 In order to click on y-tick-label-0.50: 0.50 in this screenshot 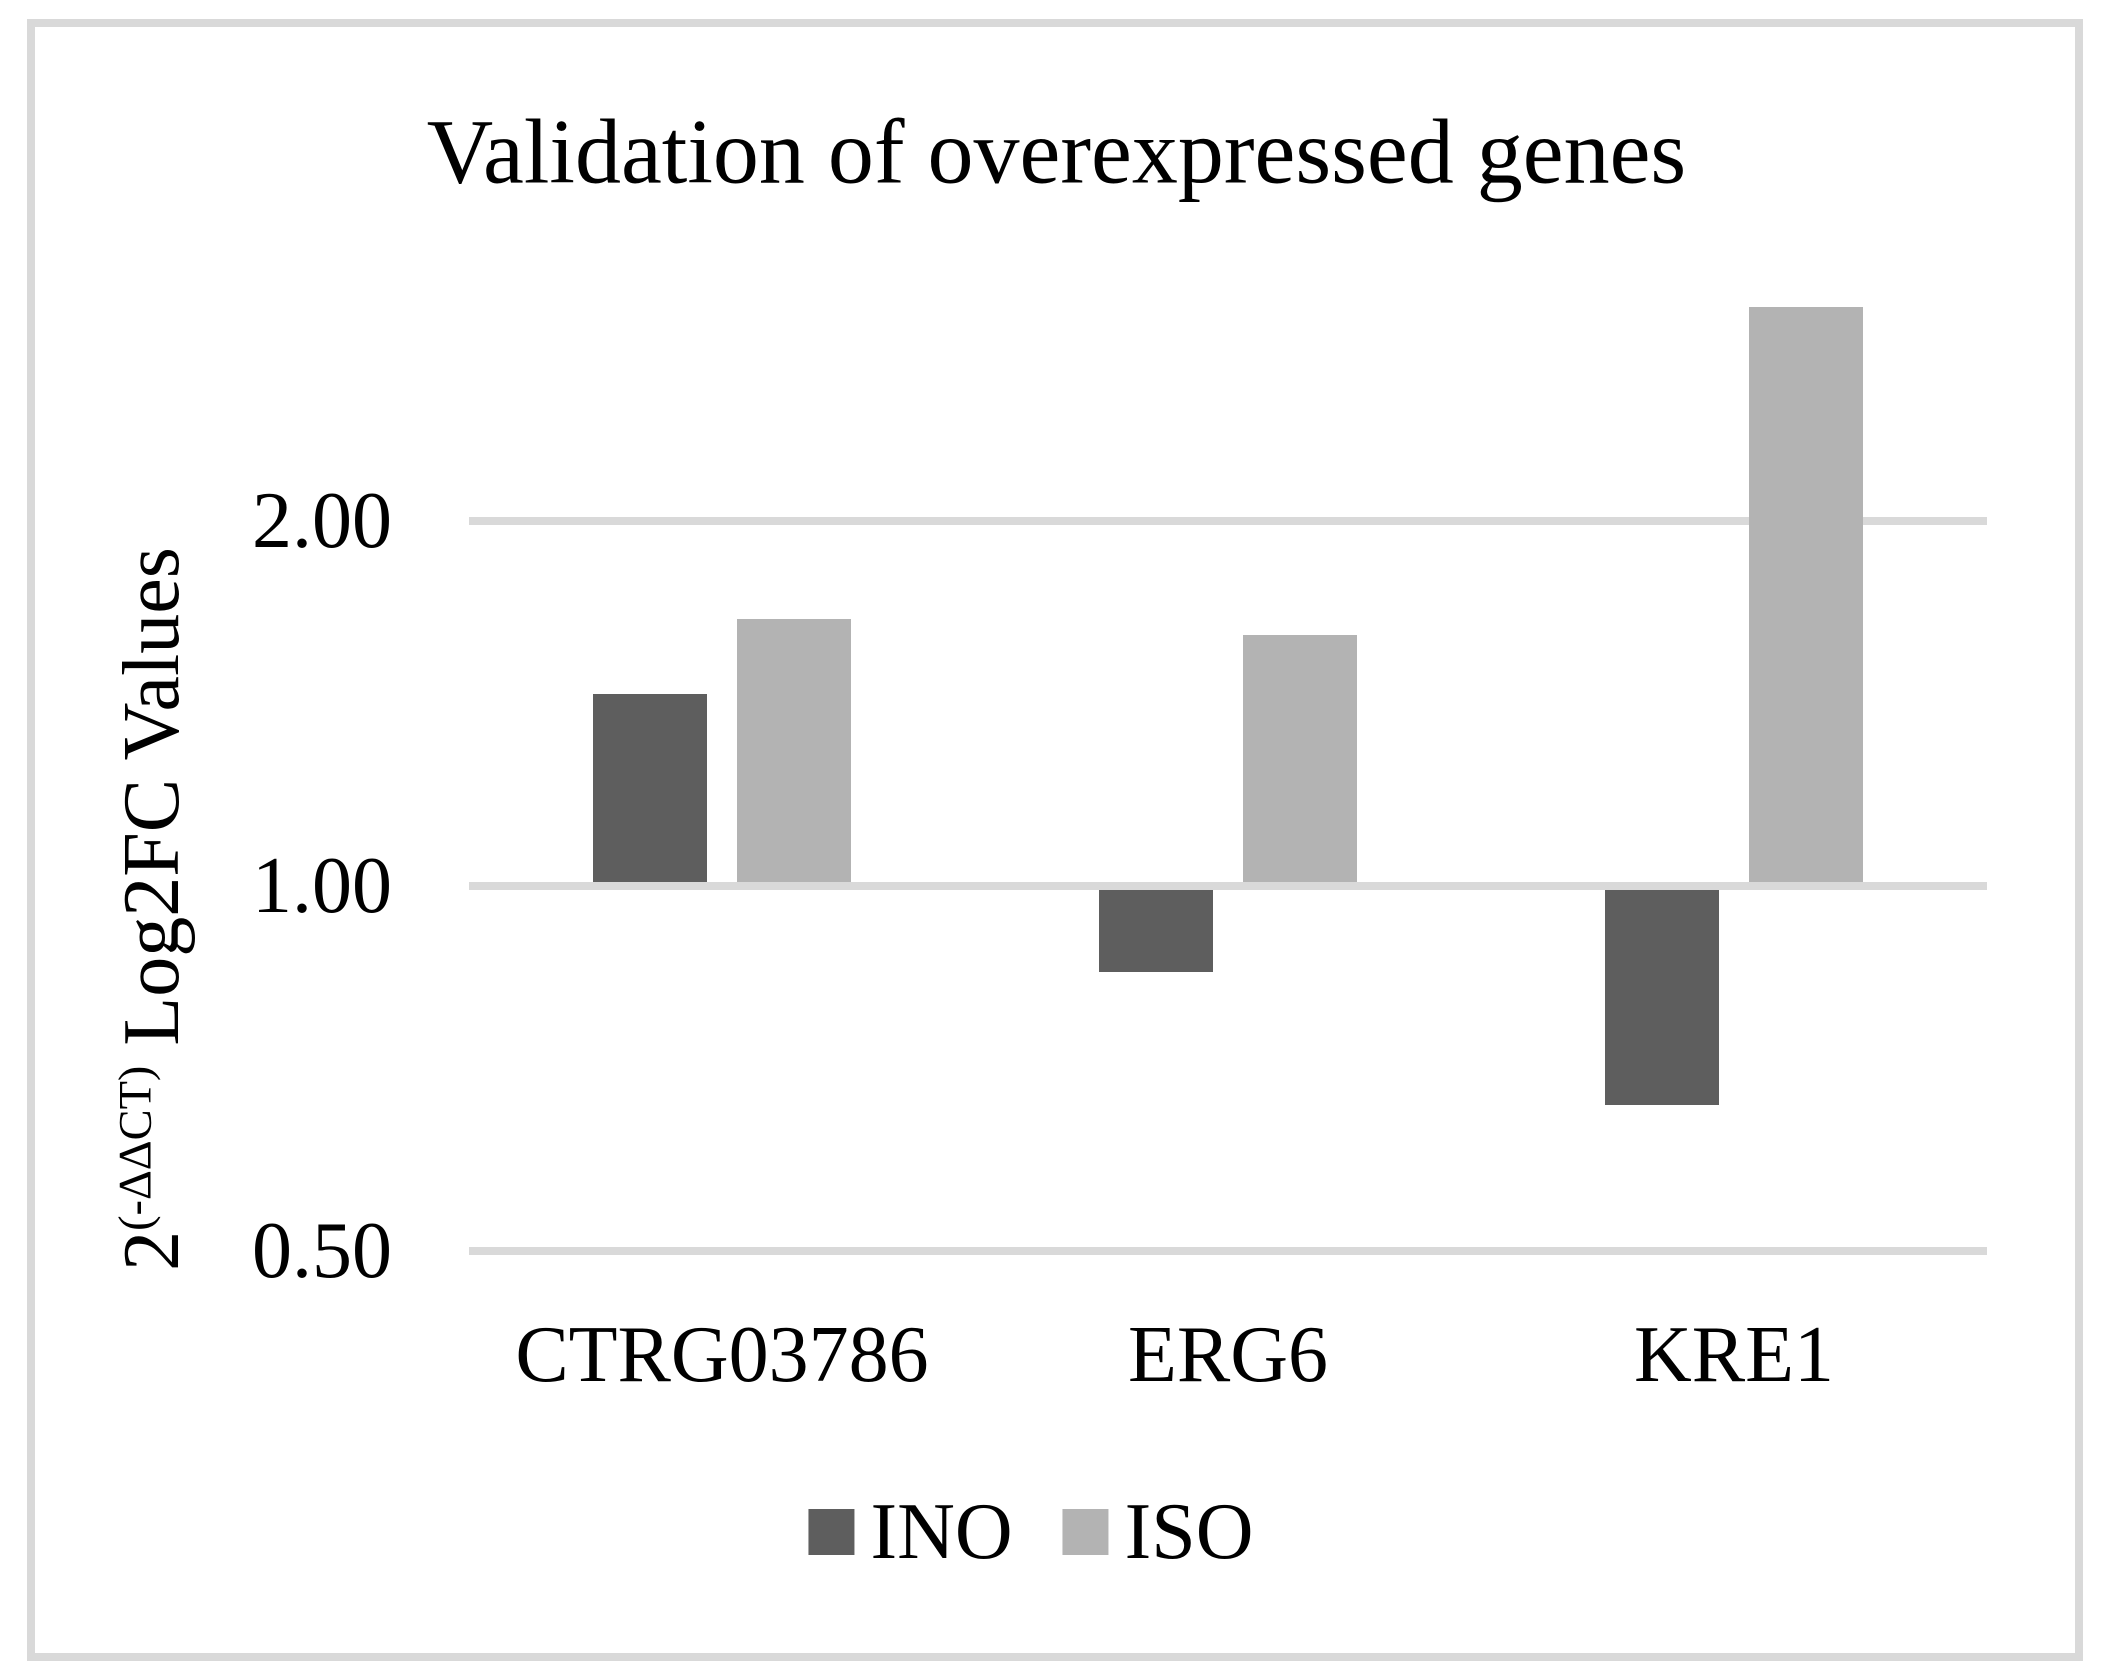, I will do `click(322, 1251)`.